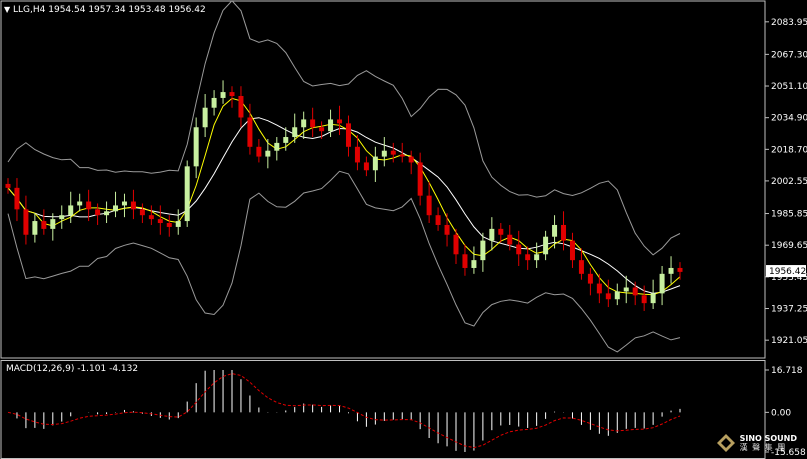  What do you see at coordinates (788, 453) in the screenshot?
I see `macd-tick-label: -15.658` at bounding box center [788, 453].